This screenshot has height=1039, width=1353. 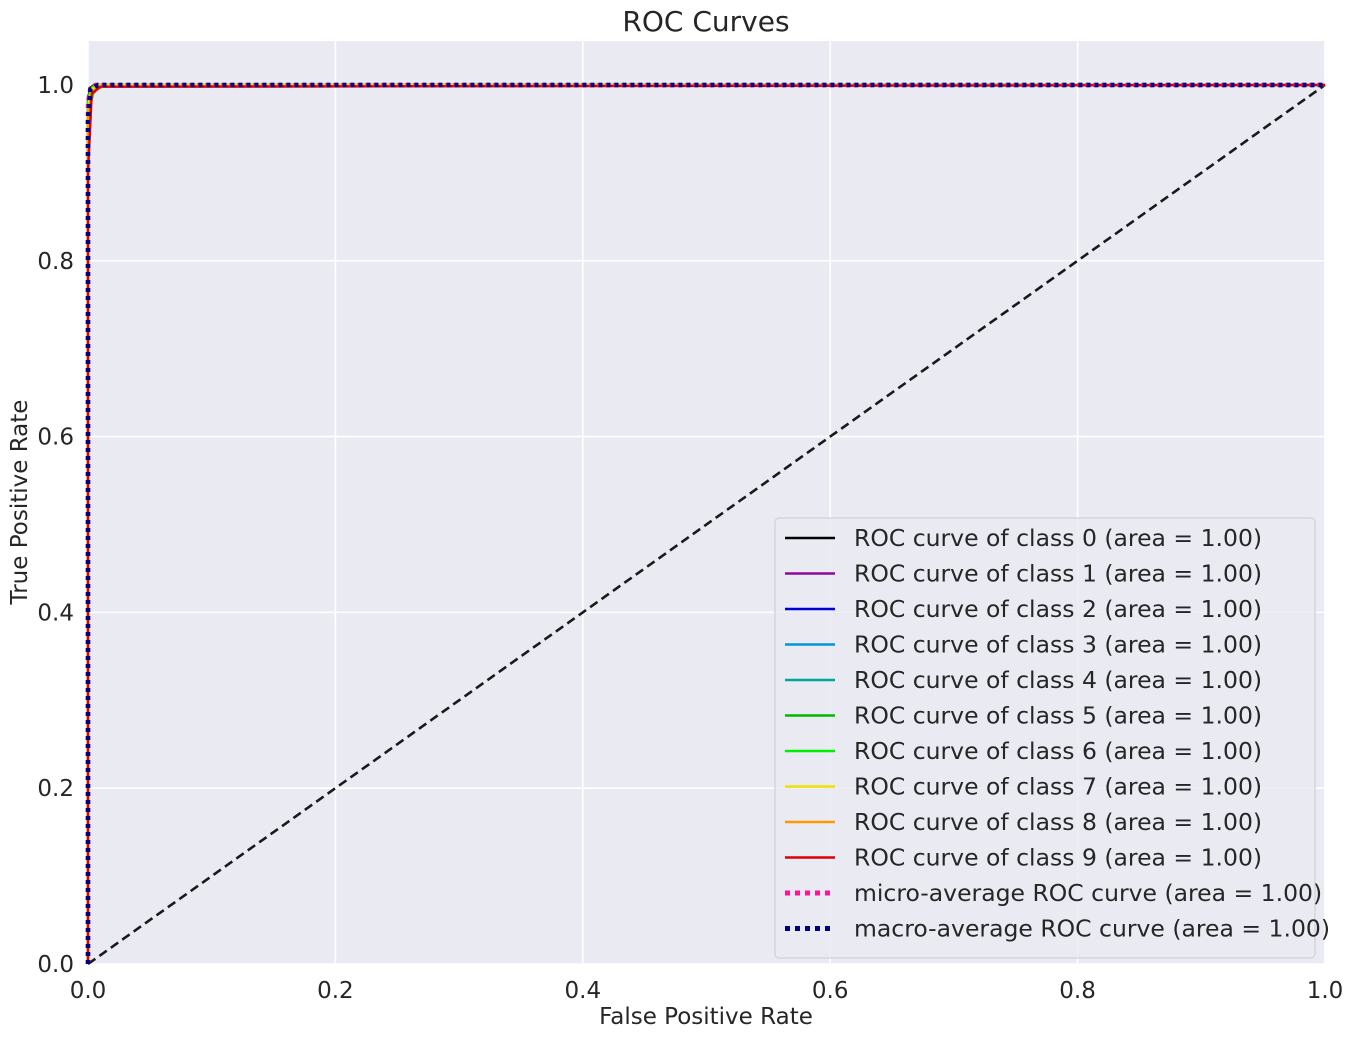 I want to click on x-tick-label: 0.4, so click(x=583, y=991).